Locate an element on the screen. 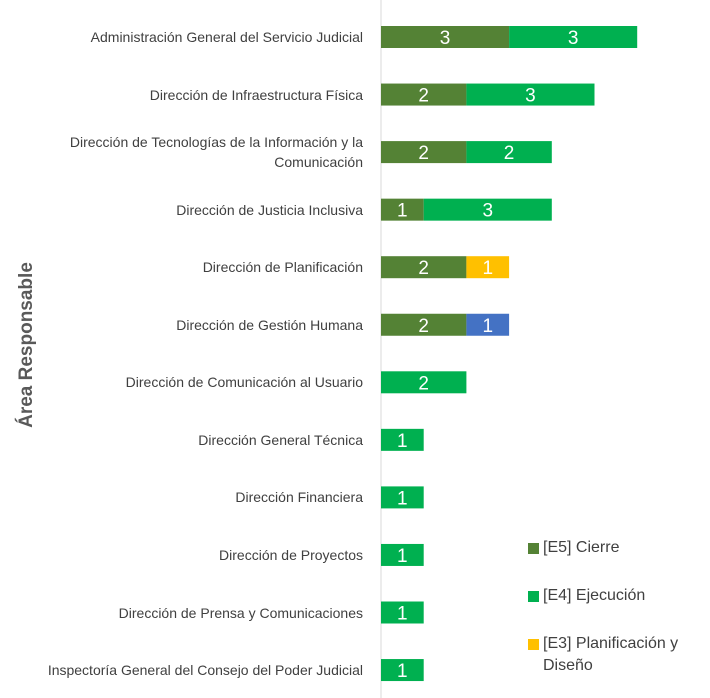 This screenshot has width=710, height=698. y-axis-title: Área Responsable is located at coordinates (26, 345).